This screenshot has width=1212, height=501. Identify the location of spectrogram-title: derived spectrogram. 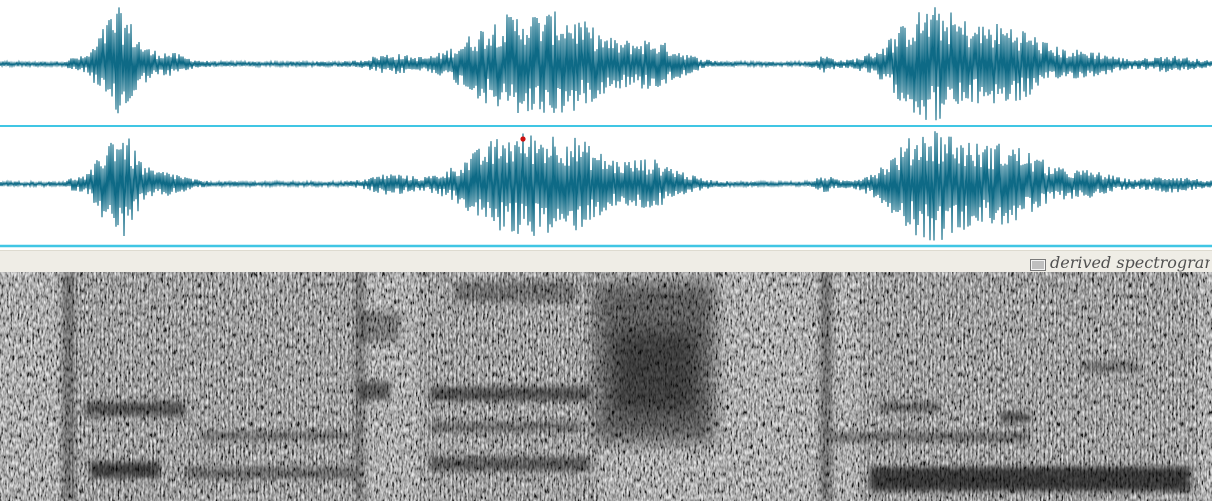
(1120, 262).